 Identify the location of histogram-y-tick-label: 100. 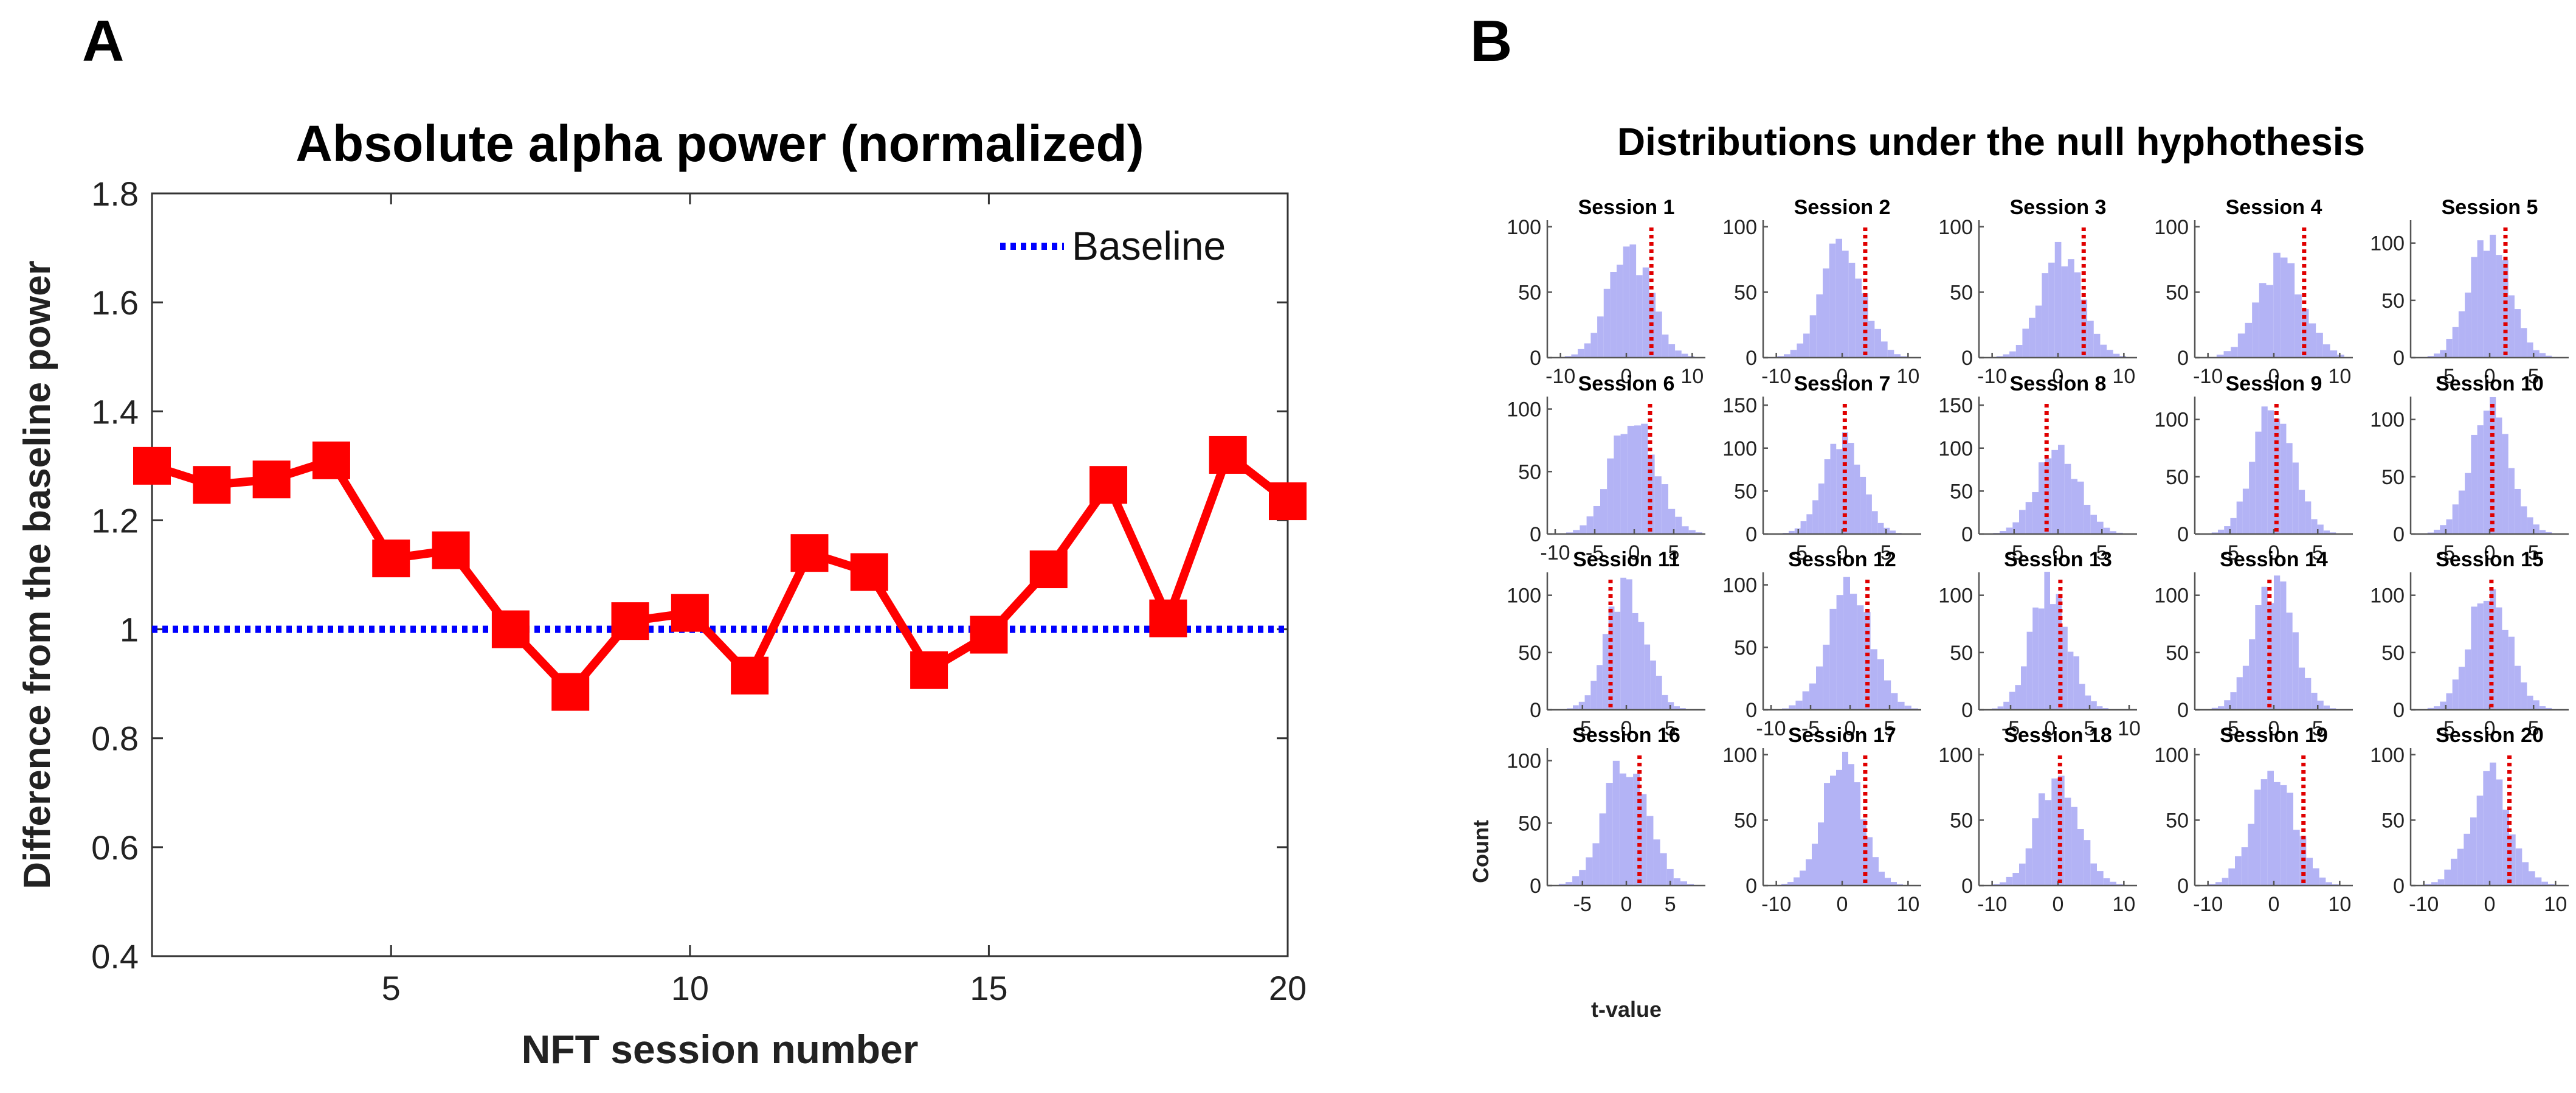
(2171, 596).